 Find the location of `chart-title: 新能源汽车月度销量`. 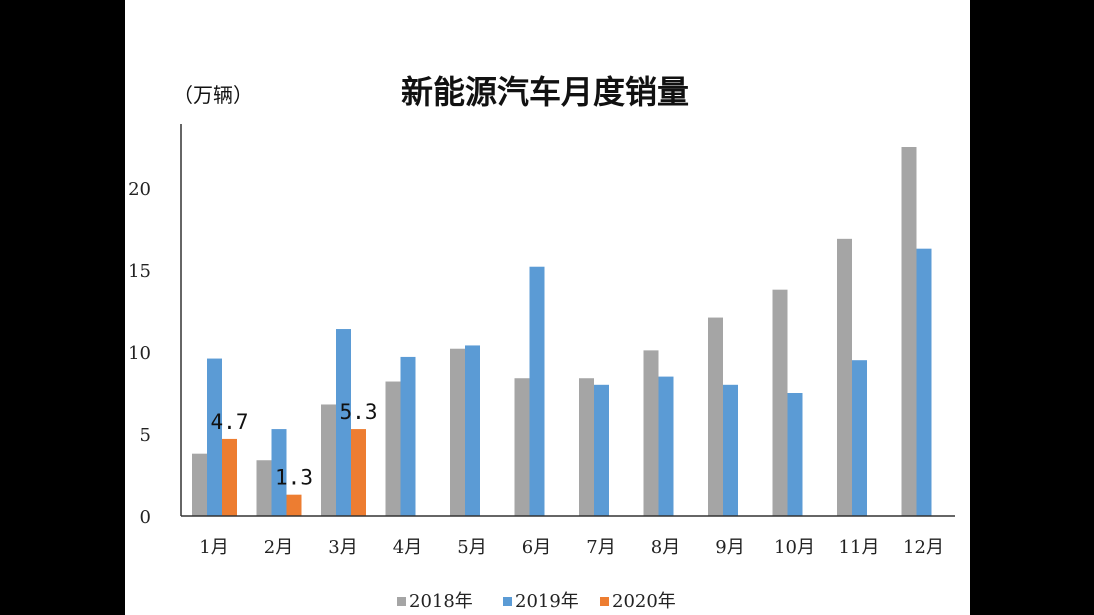

chart-title: 新能源汽车月度销量 is located at coordinates (545, 92).